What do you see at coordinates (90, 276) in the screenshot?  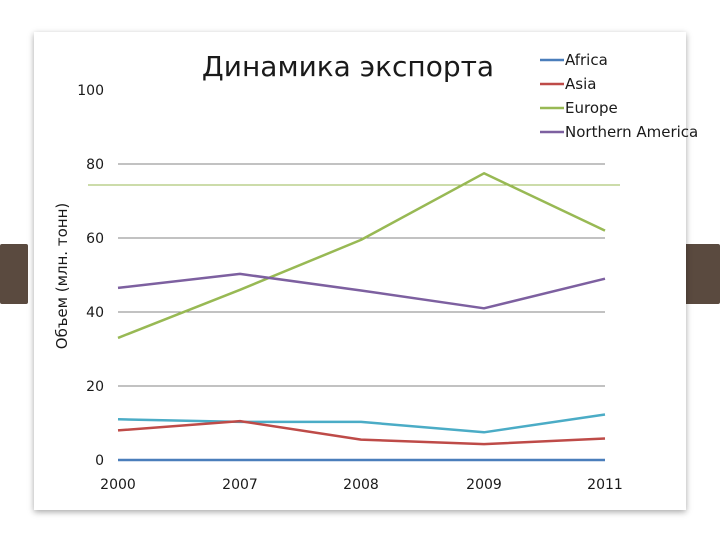 I see `y-tick-labels: 0 20 40 60 80 100` at bounding box center [90, 276].